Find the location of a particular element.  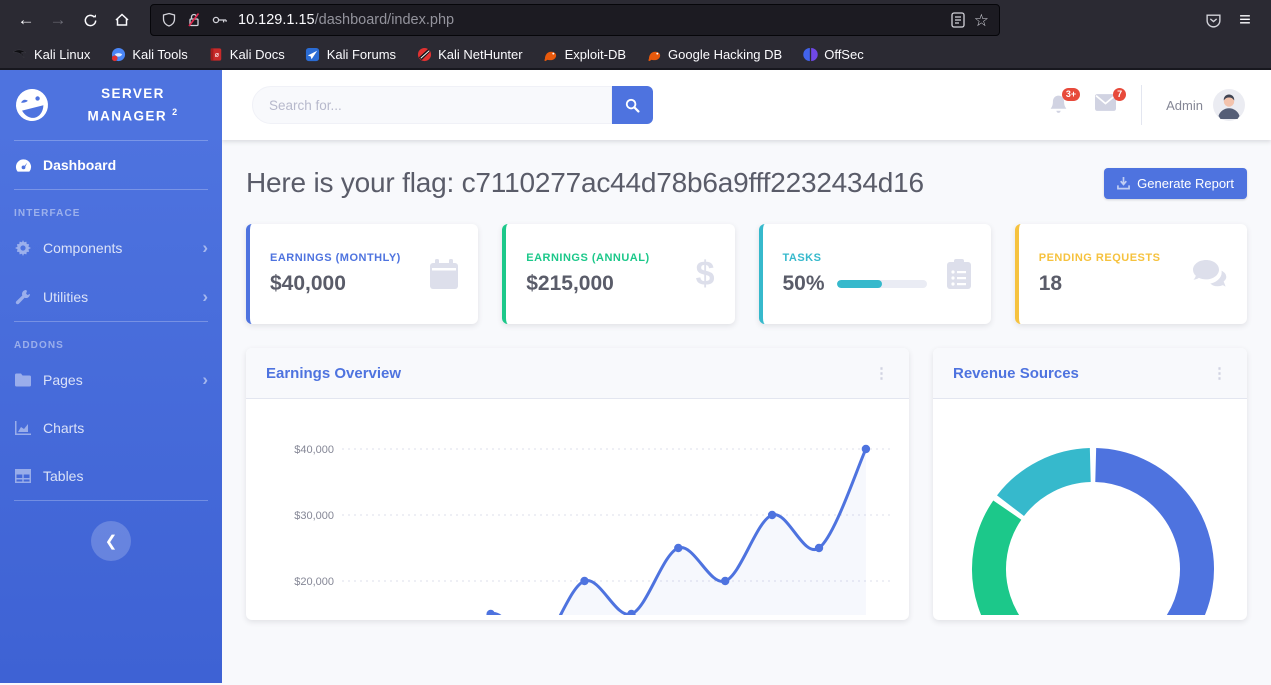

panel-title: Revenue Sources is located at coordinates (1016, 373).